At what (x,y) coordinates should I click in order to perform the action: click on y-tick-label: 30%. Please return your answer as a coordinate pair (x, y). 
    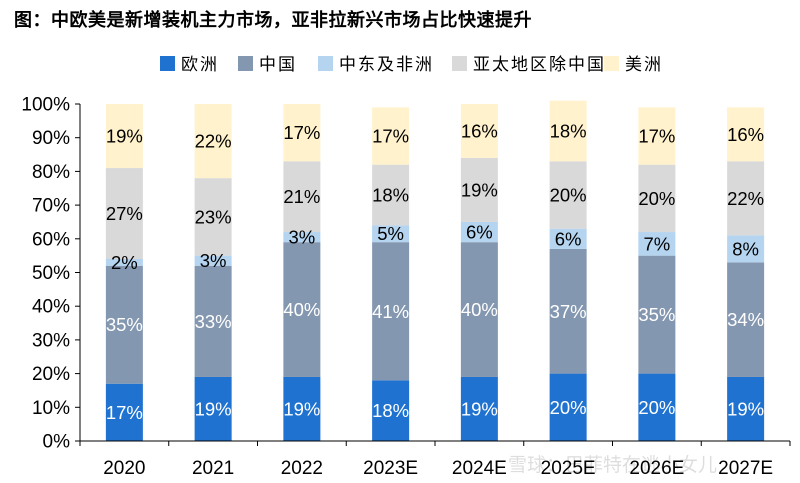
    Looking at the image, I should click on (51, 340).